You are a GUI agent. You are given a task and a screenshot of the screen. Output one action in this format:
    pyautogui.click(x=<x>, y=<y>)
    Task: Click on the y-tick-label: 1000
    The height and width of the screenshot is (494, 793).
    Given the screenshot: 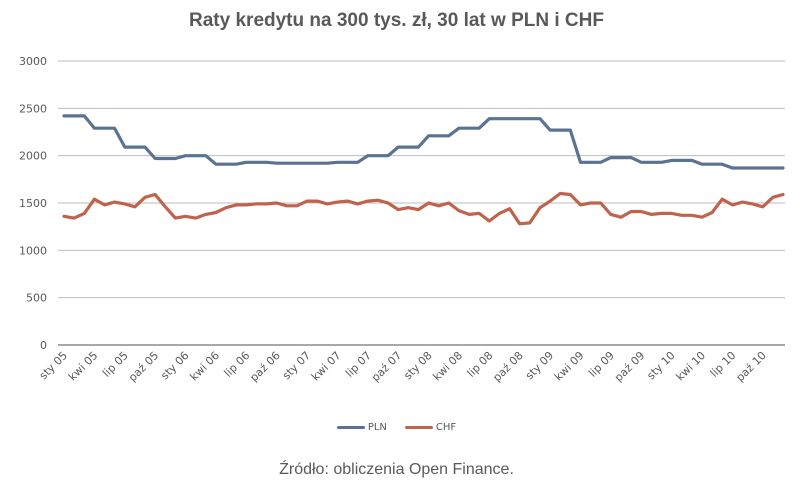 What is the action you would take?
    pyautogui.click(x=33, y=250)
    